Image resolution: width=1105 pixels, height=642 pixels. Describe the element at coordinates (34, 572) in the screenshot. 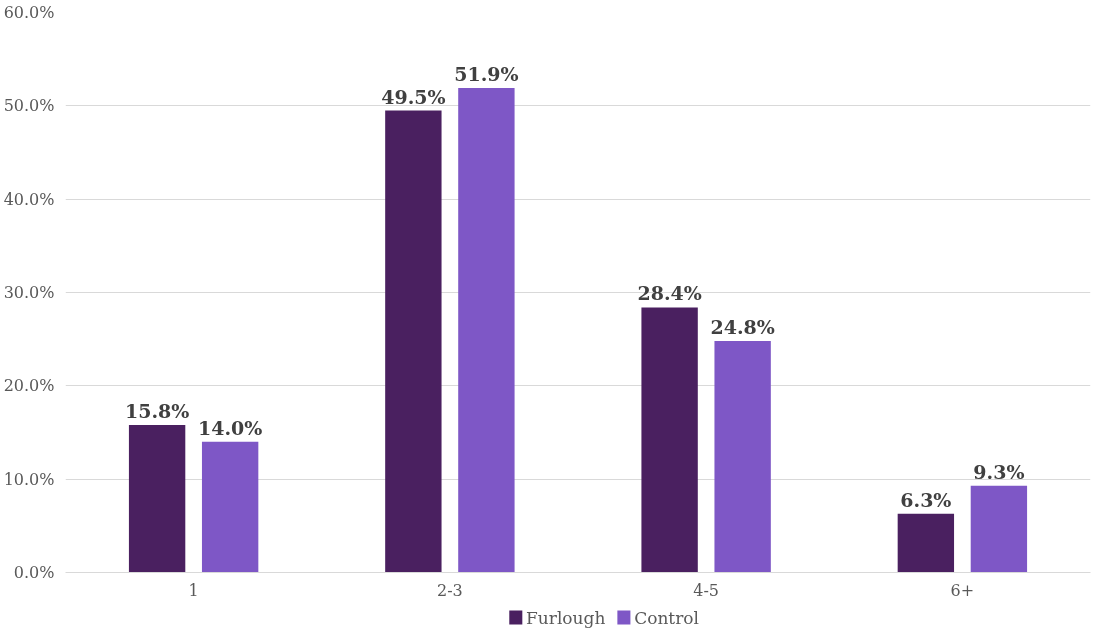

I see `y-tick-label: 0.0%` at that location.